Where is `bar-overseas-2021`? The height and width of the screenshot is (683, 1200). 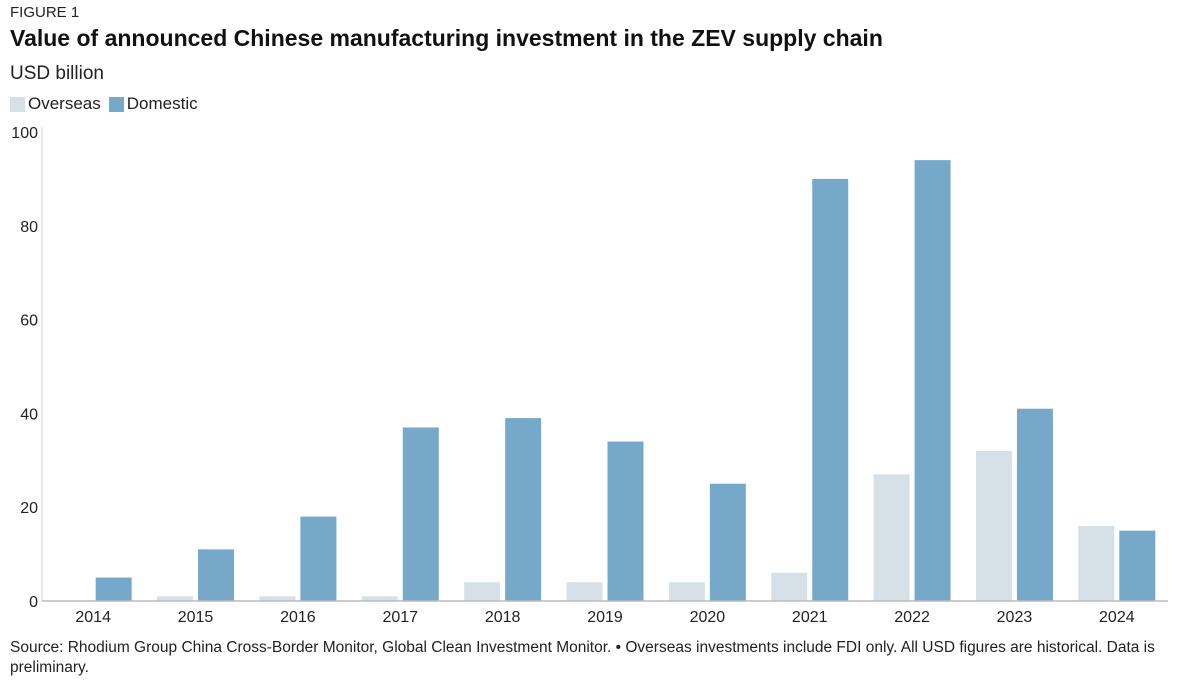
bar-overseas-2021 is located at coordinates (789, 586).